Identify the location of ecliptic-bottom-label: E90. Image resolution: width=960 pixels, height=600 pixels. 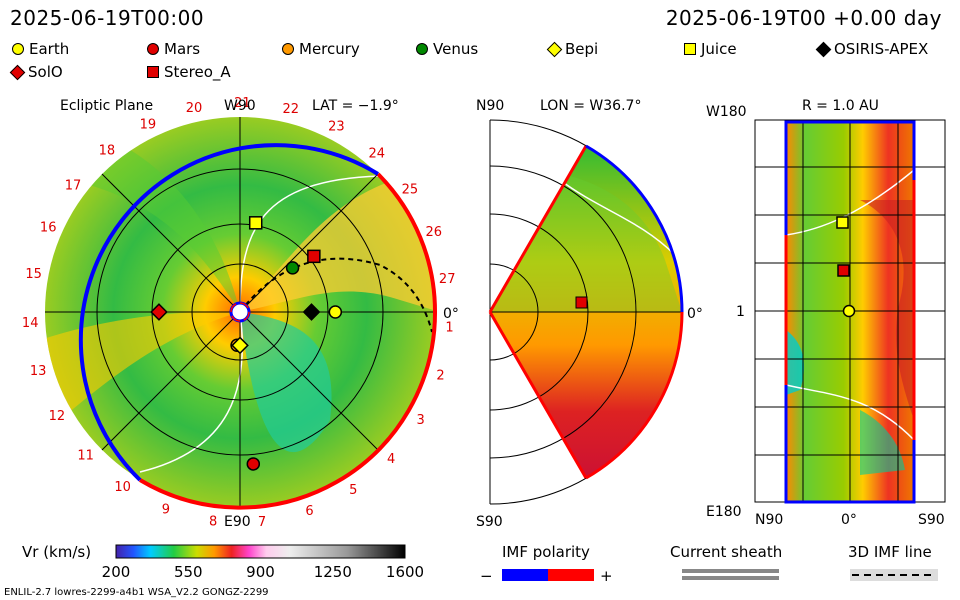
(237, 522).